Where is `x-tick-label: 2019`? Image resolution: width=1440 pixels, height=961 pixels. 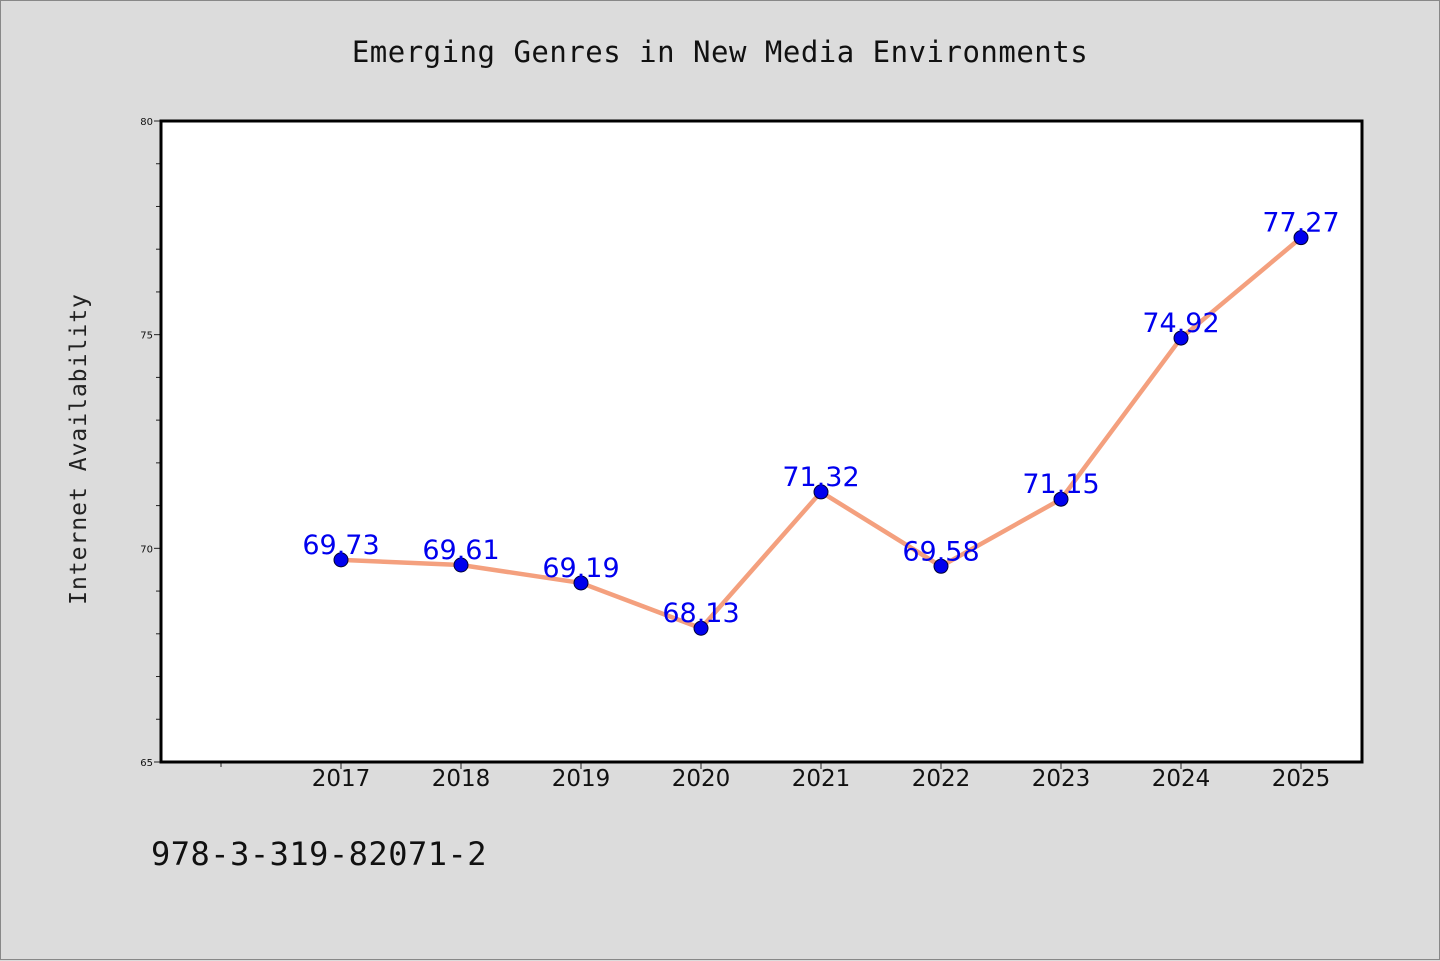 x-tick-label: 2019 is located at coordinates (581, 779).